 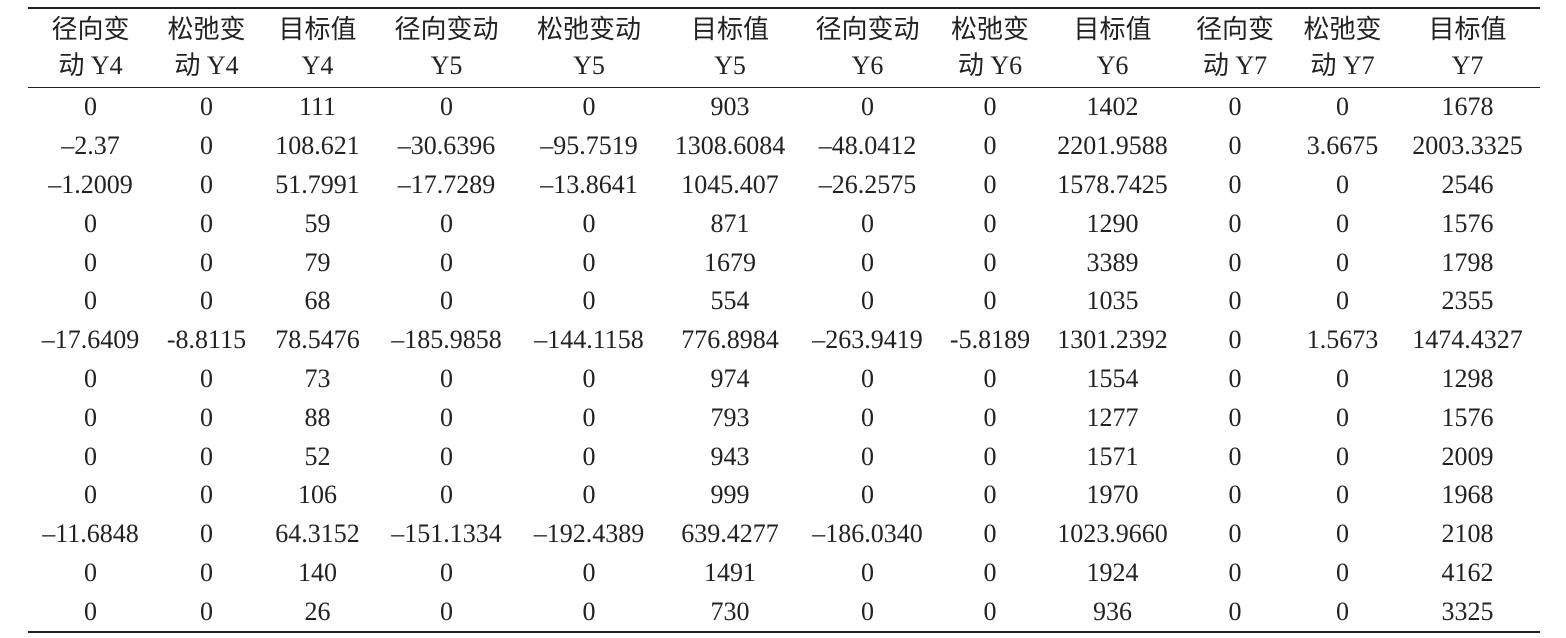 What do you see at coordinates (1467, 456) in the screenshot?
I see `table-cell: 2009` at bounding box center [1467, 456].